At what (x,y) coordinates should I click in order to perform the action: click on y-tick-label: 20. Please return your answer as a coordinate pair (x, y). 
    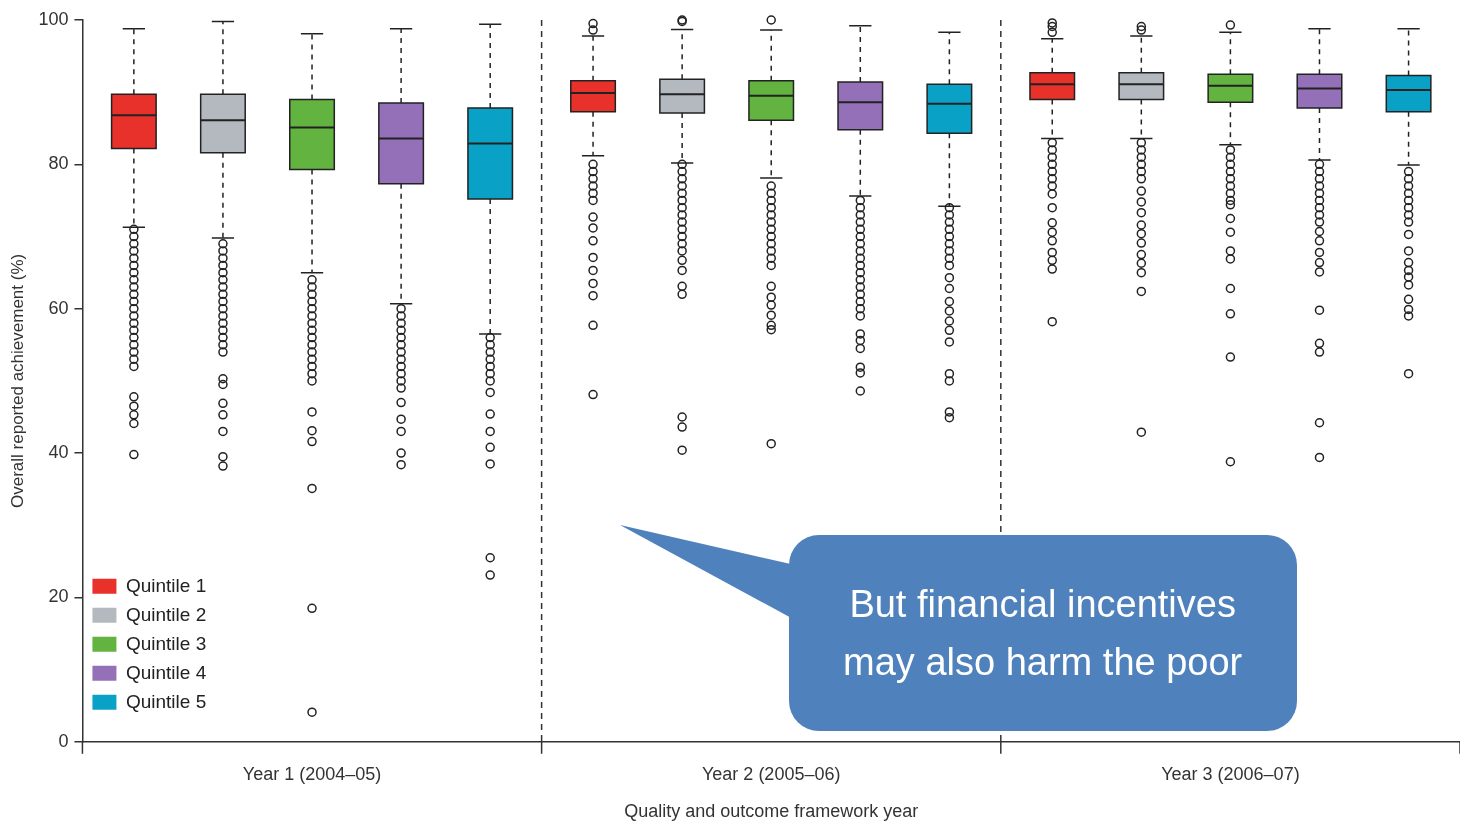
    Looking at the image, I should click on (58, 596).